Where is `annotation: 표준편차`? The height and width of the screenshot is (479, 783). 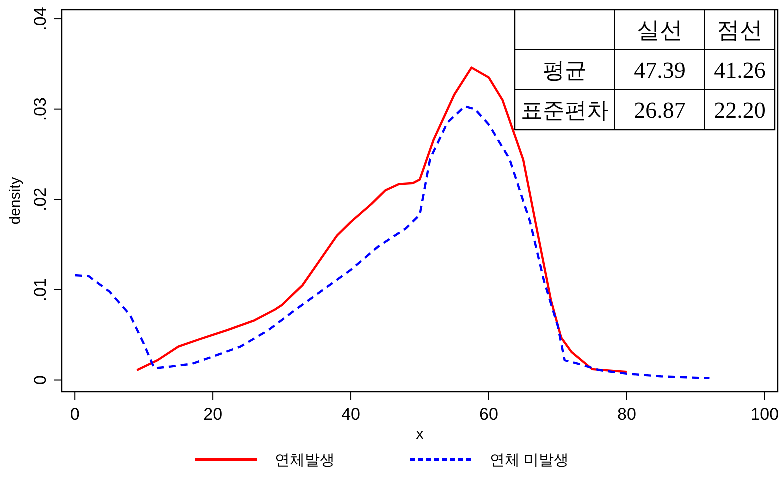
annotation: 표준편차 is located at coordinates (565, 111).